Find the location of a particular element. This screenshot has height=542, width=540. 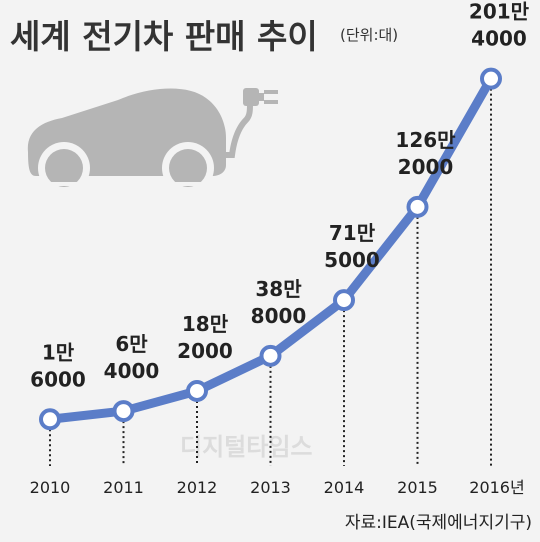

watermark: 디지털타임스 is located at coordinates (246, 447).